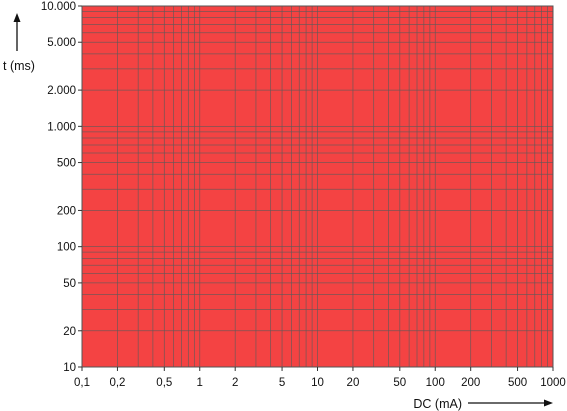 The width and height of the screenshot is (567, 411). Describe the element at coordinates (437, 404) in the screenshot. I see `x-axis-label-text: DC (mA)` at that location.